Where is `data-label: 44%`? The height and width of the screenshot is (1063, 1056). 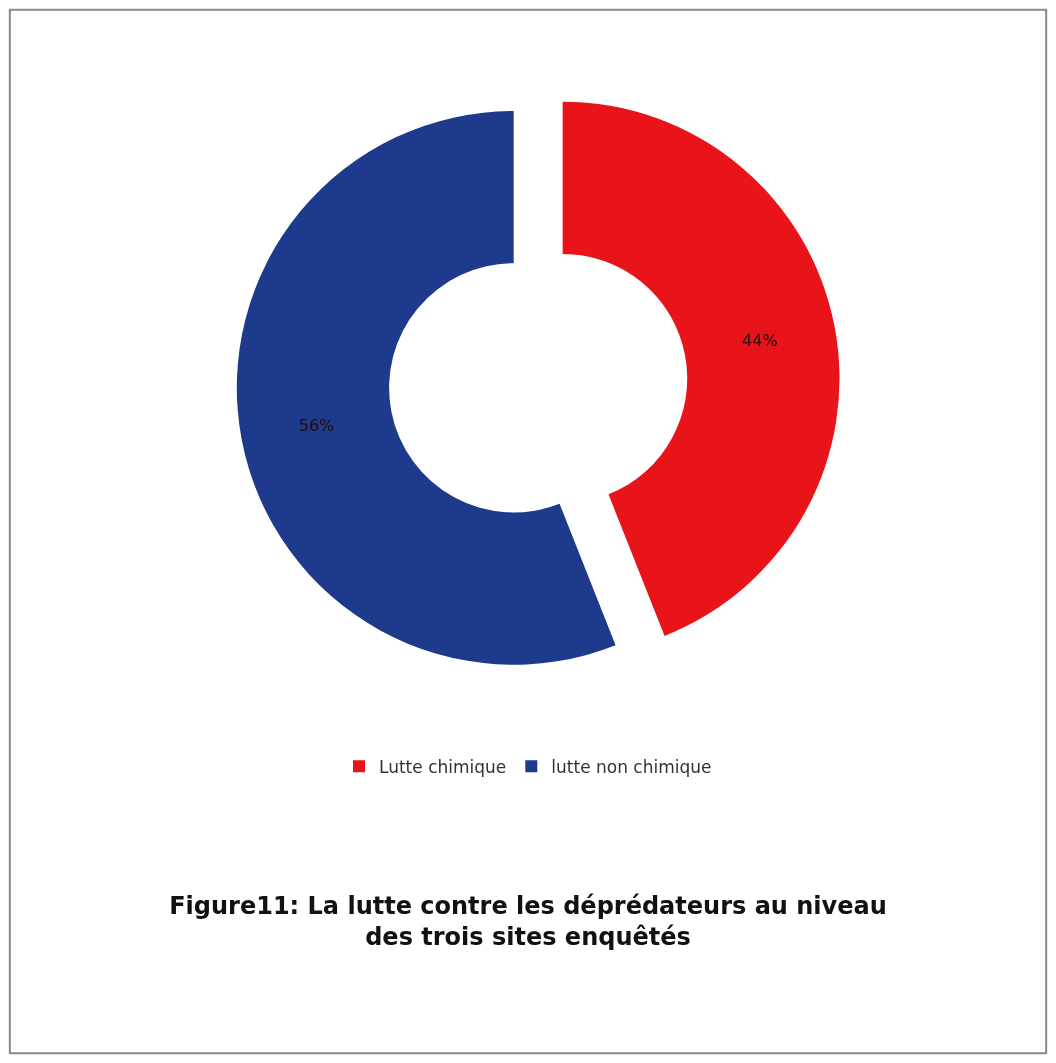 data-label: 44% is located at coordinates (760, 341).